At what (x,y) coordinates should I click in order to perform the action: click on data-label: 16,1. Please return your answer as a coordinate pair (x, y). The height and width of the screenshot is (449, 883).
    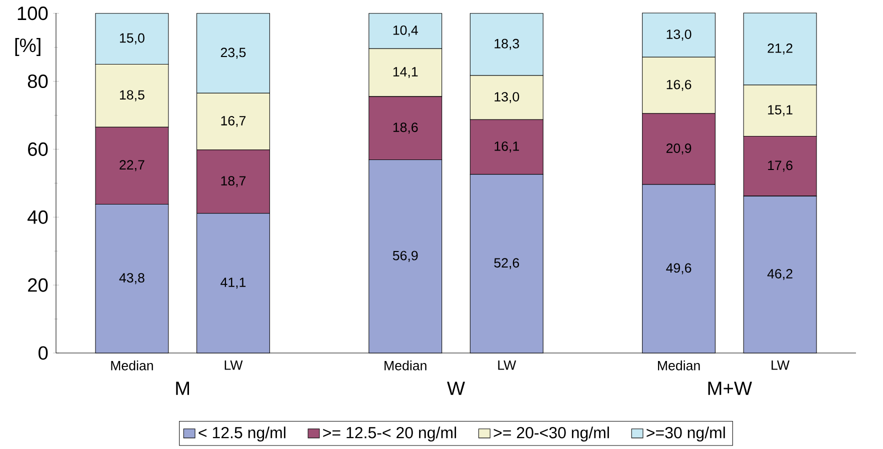
    Looking at the image, I should click on (506, 147).